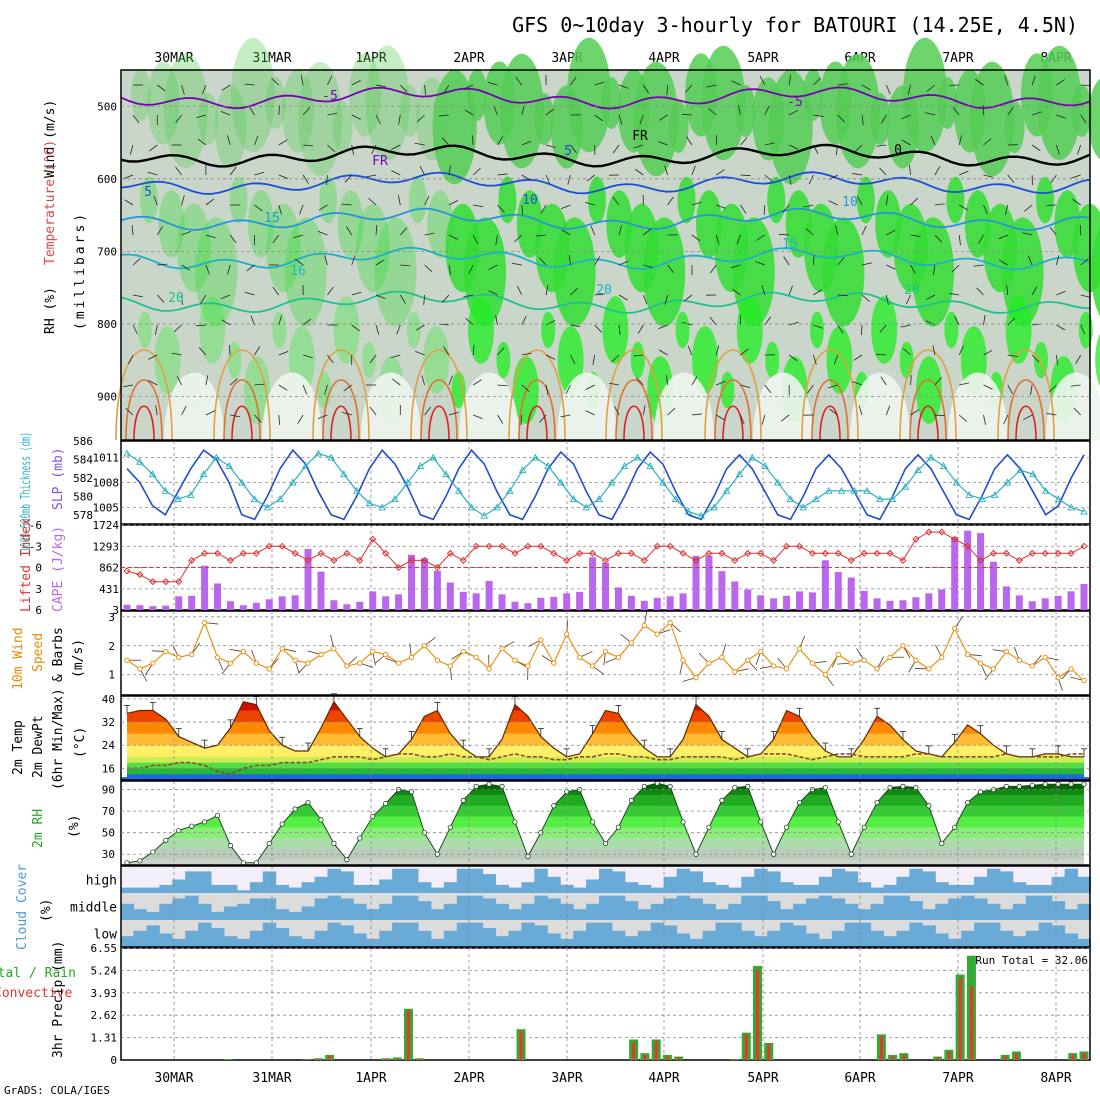  I want to click on temp-tick: 24, so click(109, 745).